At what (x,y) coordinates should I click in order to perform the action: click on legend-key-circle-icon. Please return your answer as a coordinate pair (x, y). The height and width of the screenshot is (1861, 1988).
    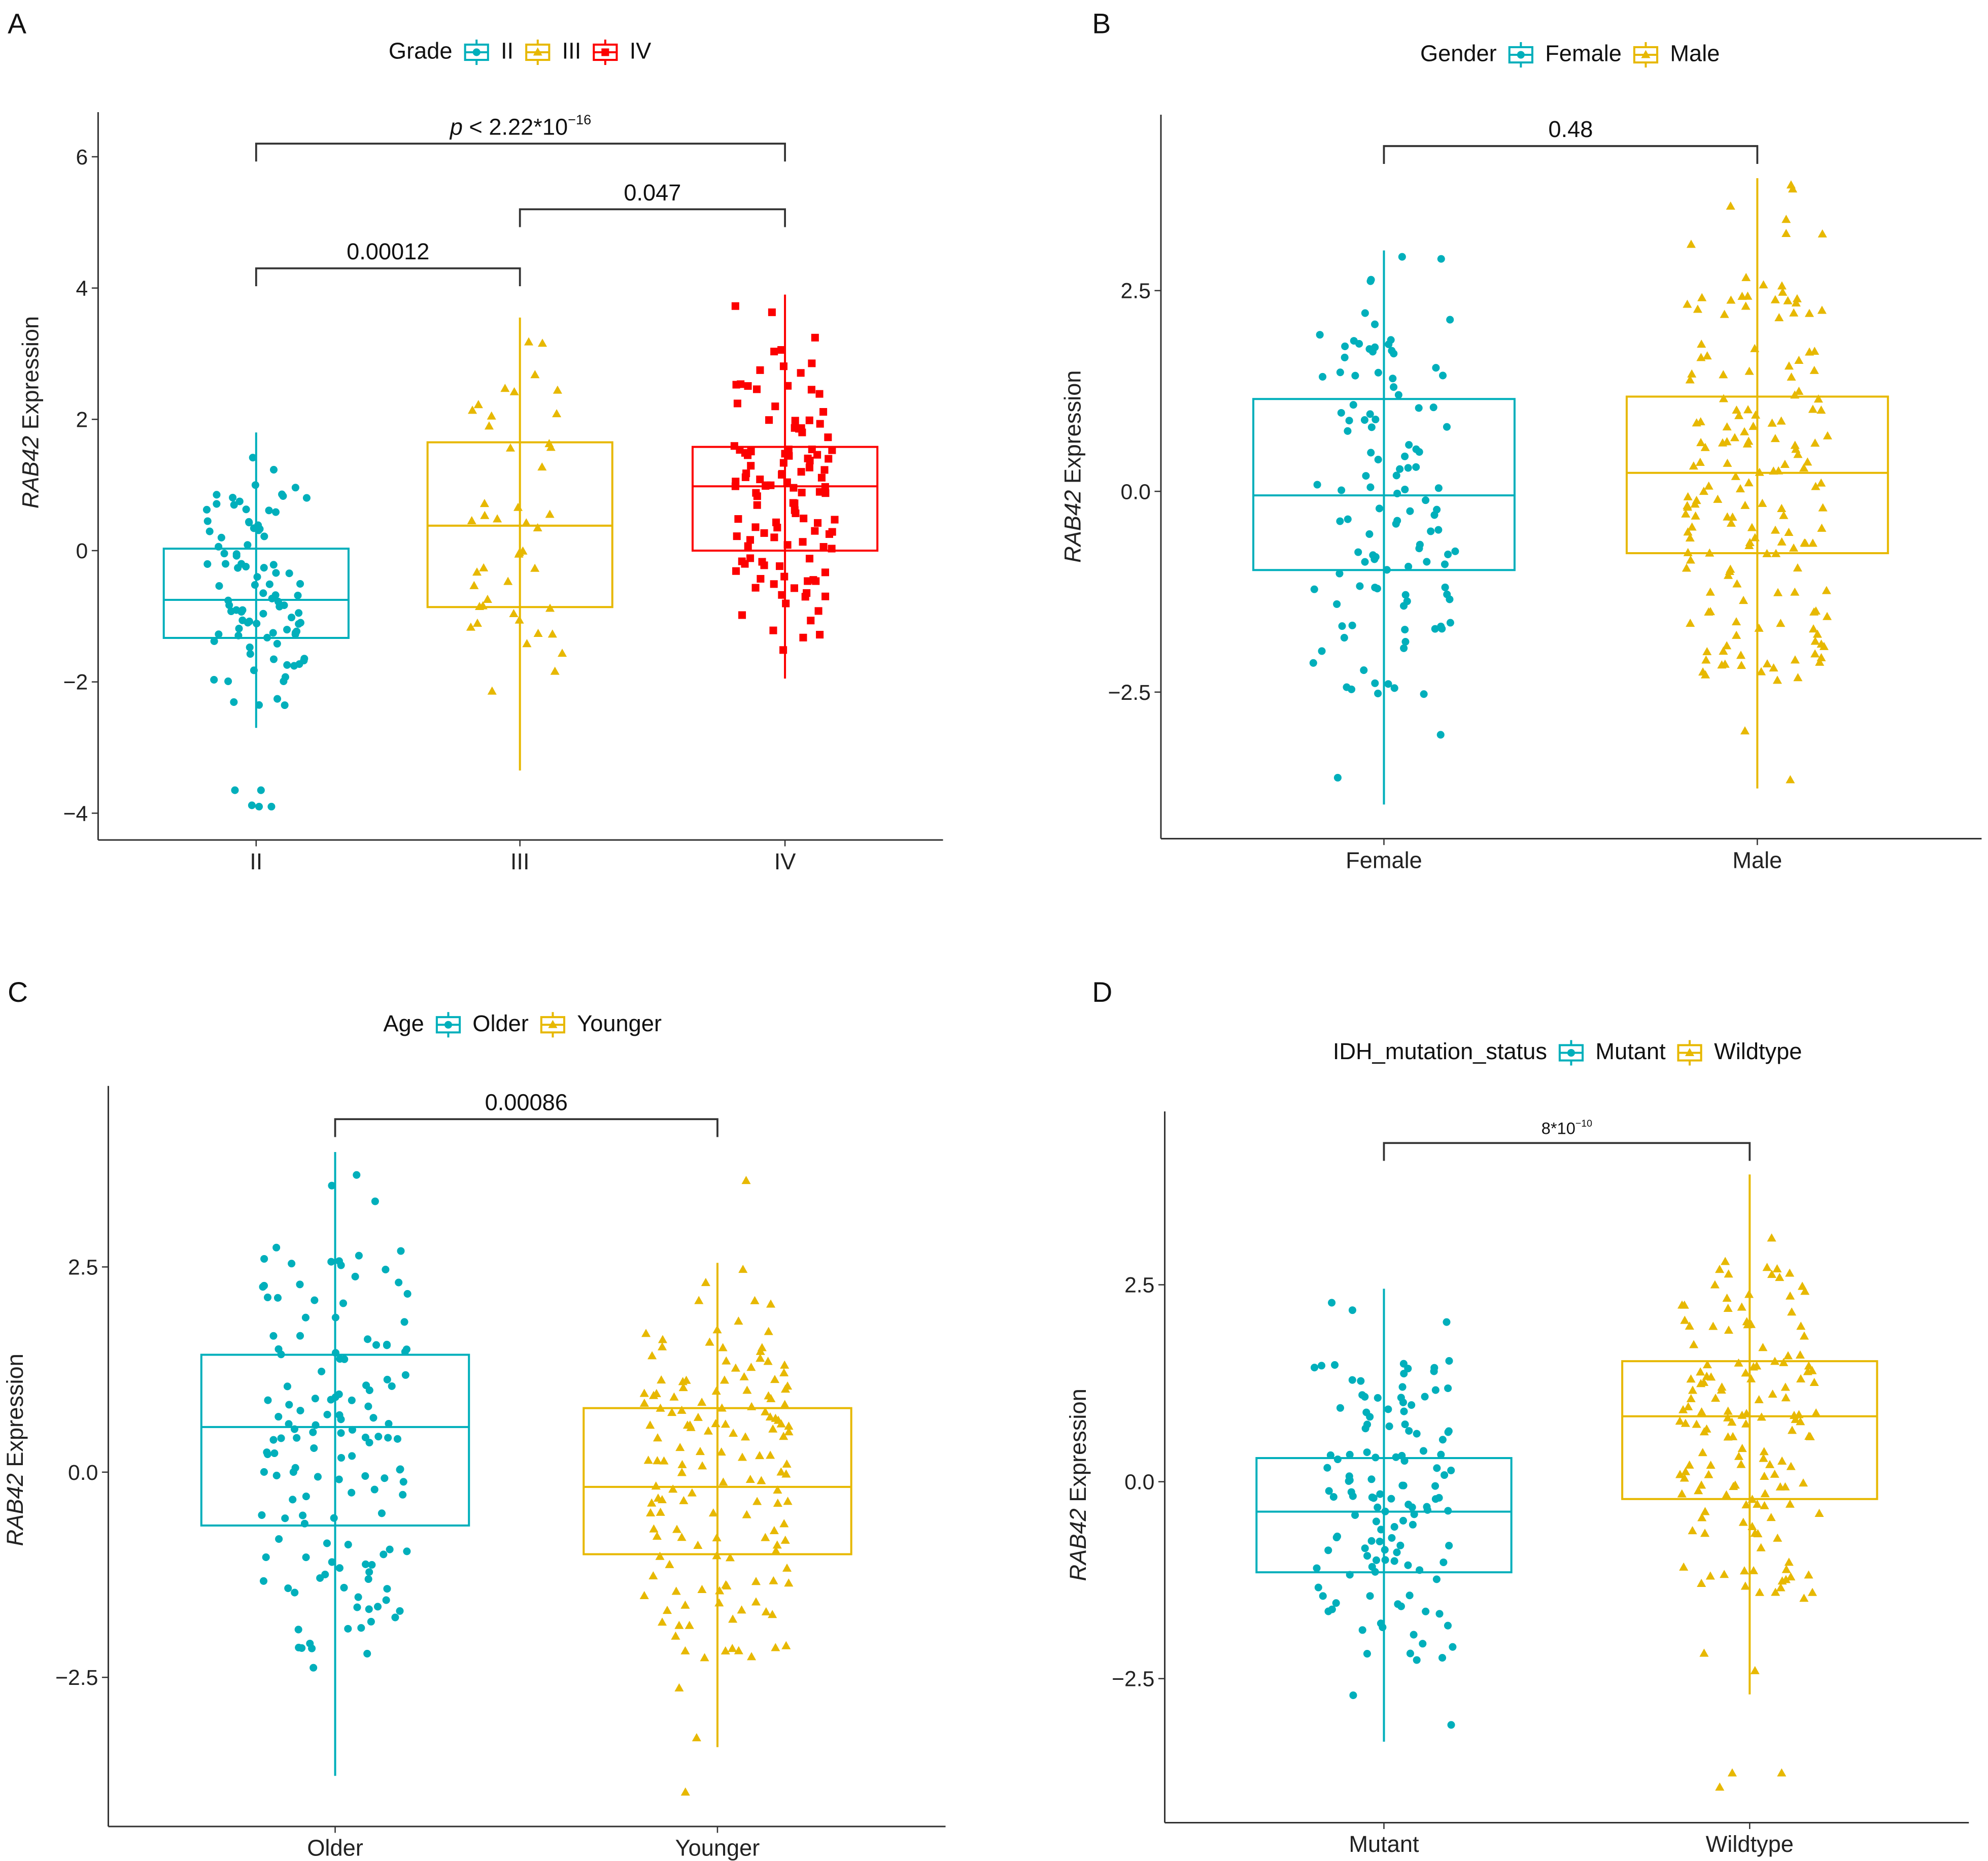
    Looking at the image, I should click on (1521, 54).